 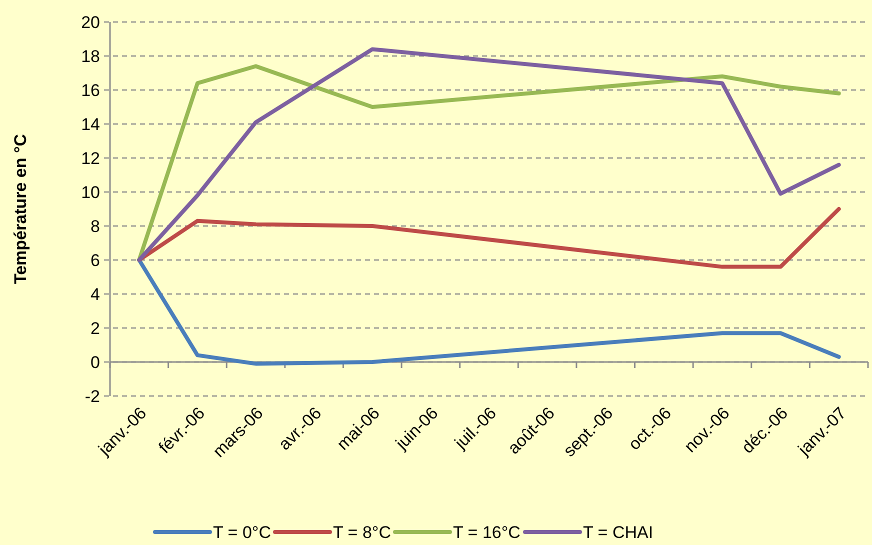 What do you see at coordinates (90, 192) in the screenshot?
I see `y-tick-label: 10` at bounding box center [90, 192].